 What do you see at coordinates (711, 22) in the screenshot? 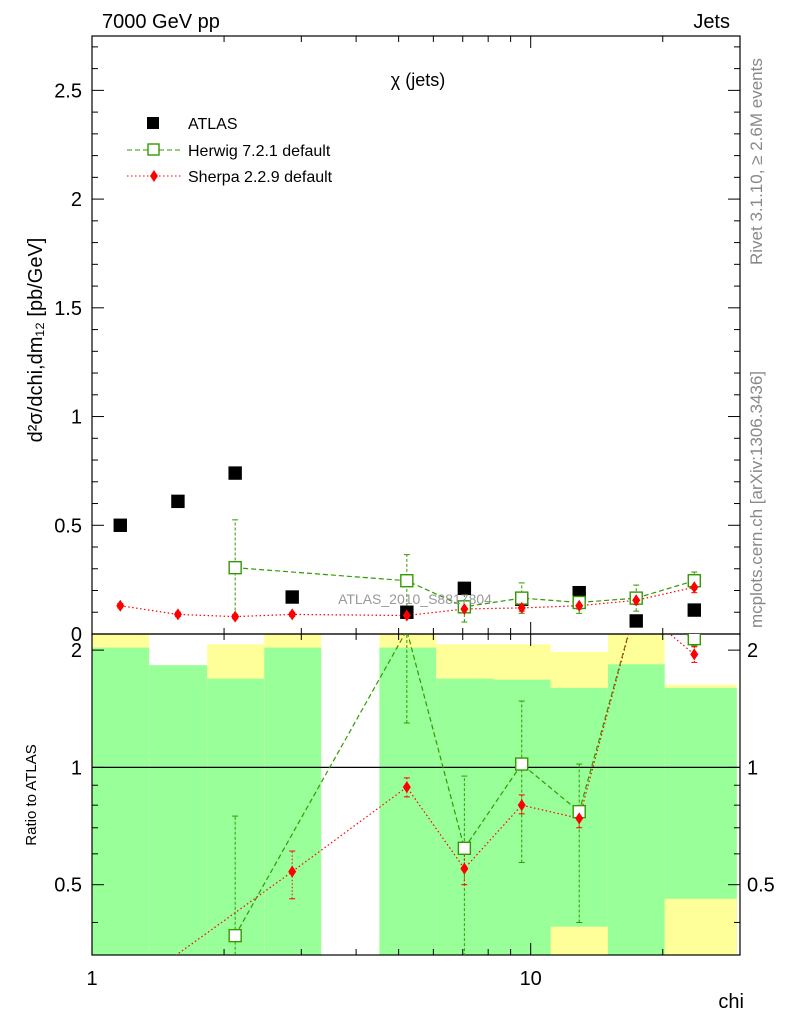
I see `header-right: Jets` at bounding box center [711, 22].